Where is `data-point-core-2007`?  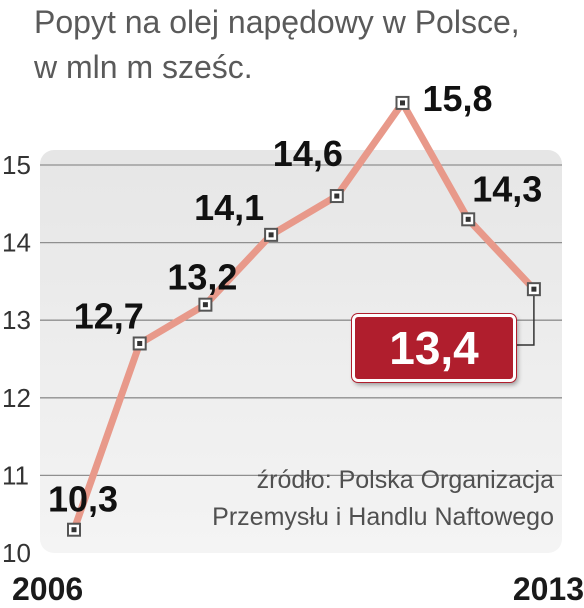
data-point-core-2007 is located at coordinates (140, 343).